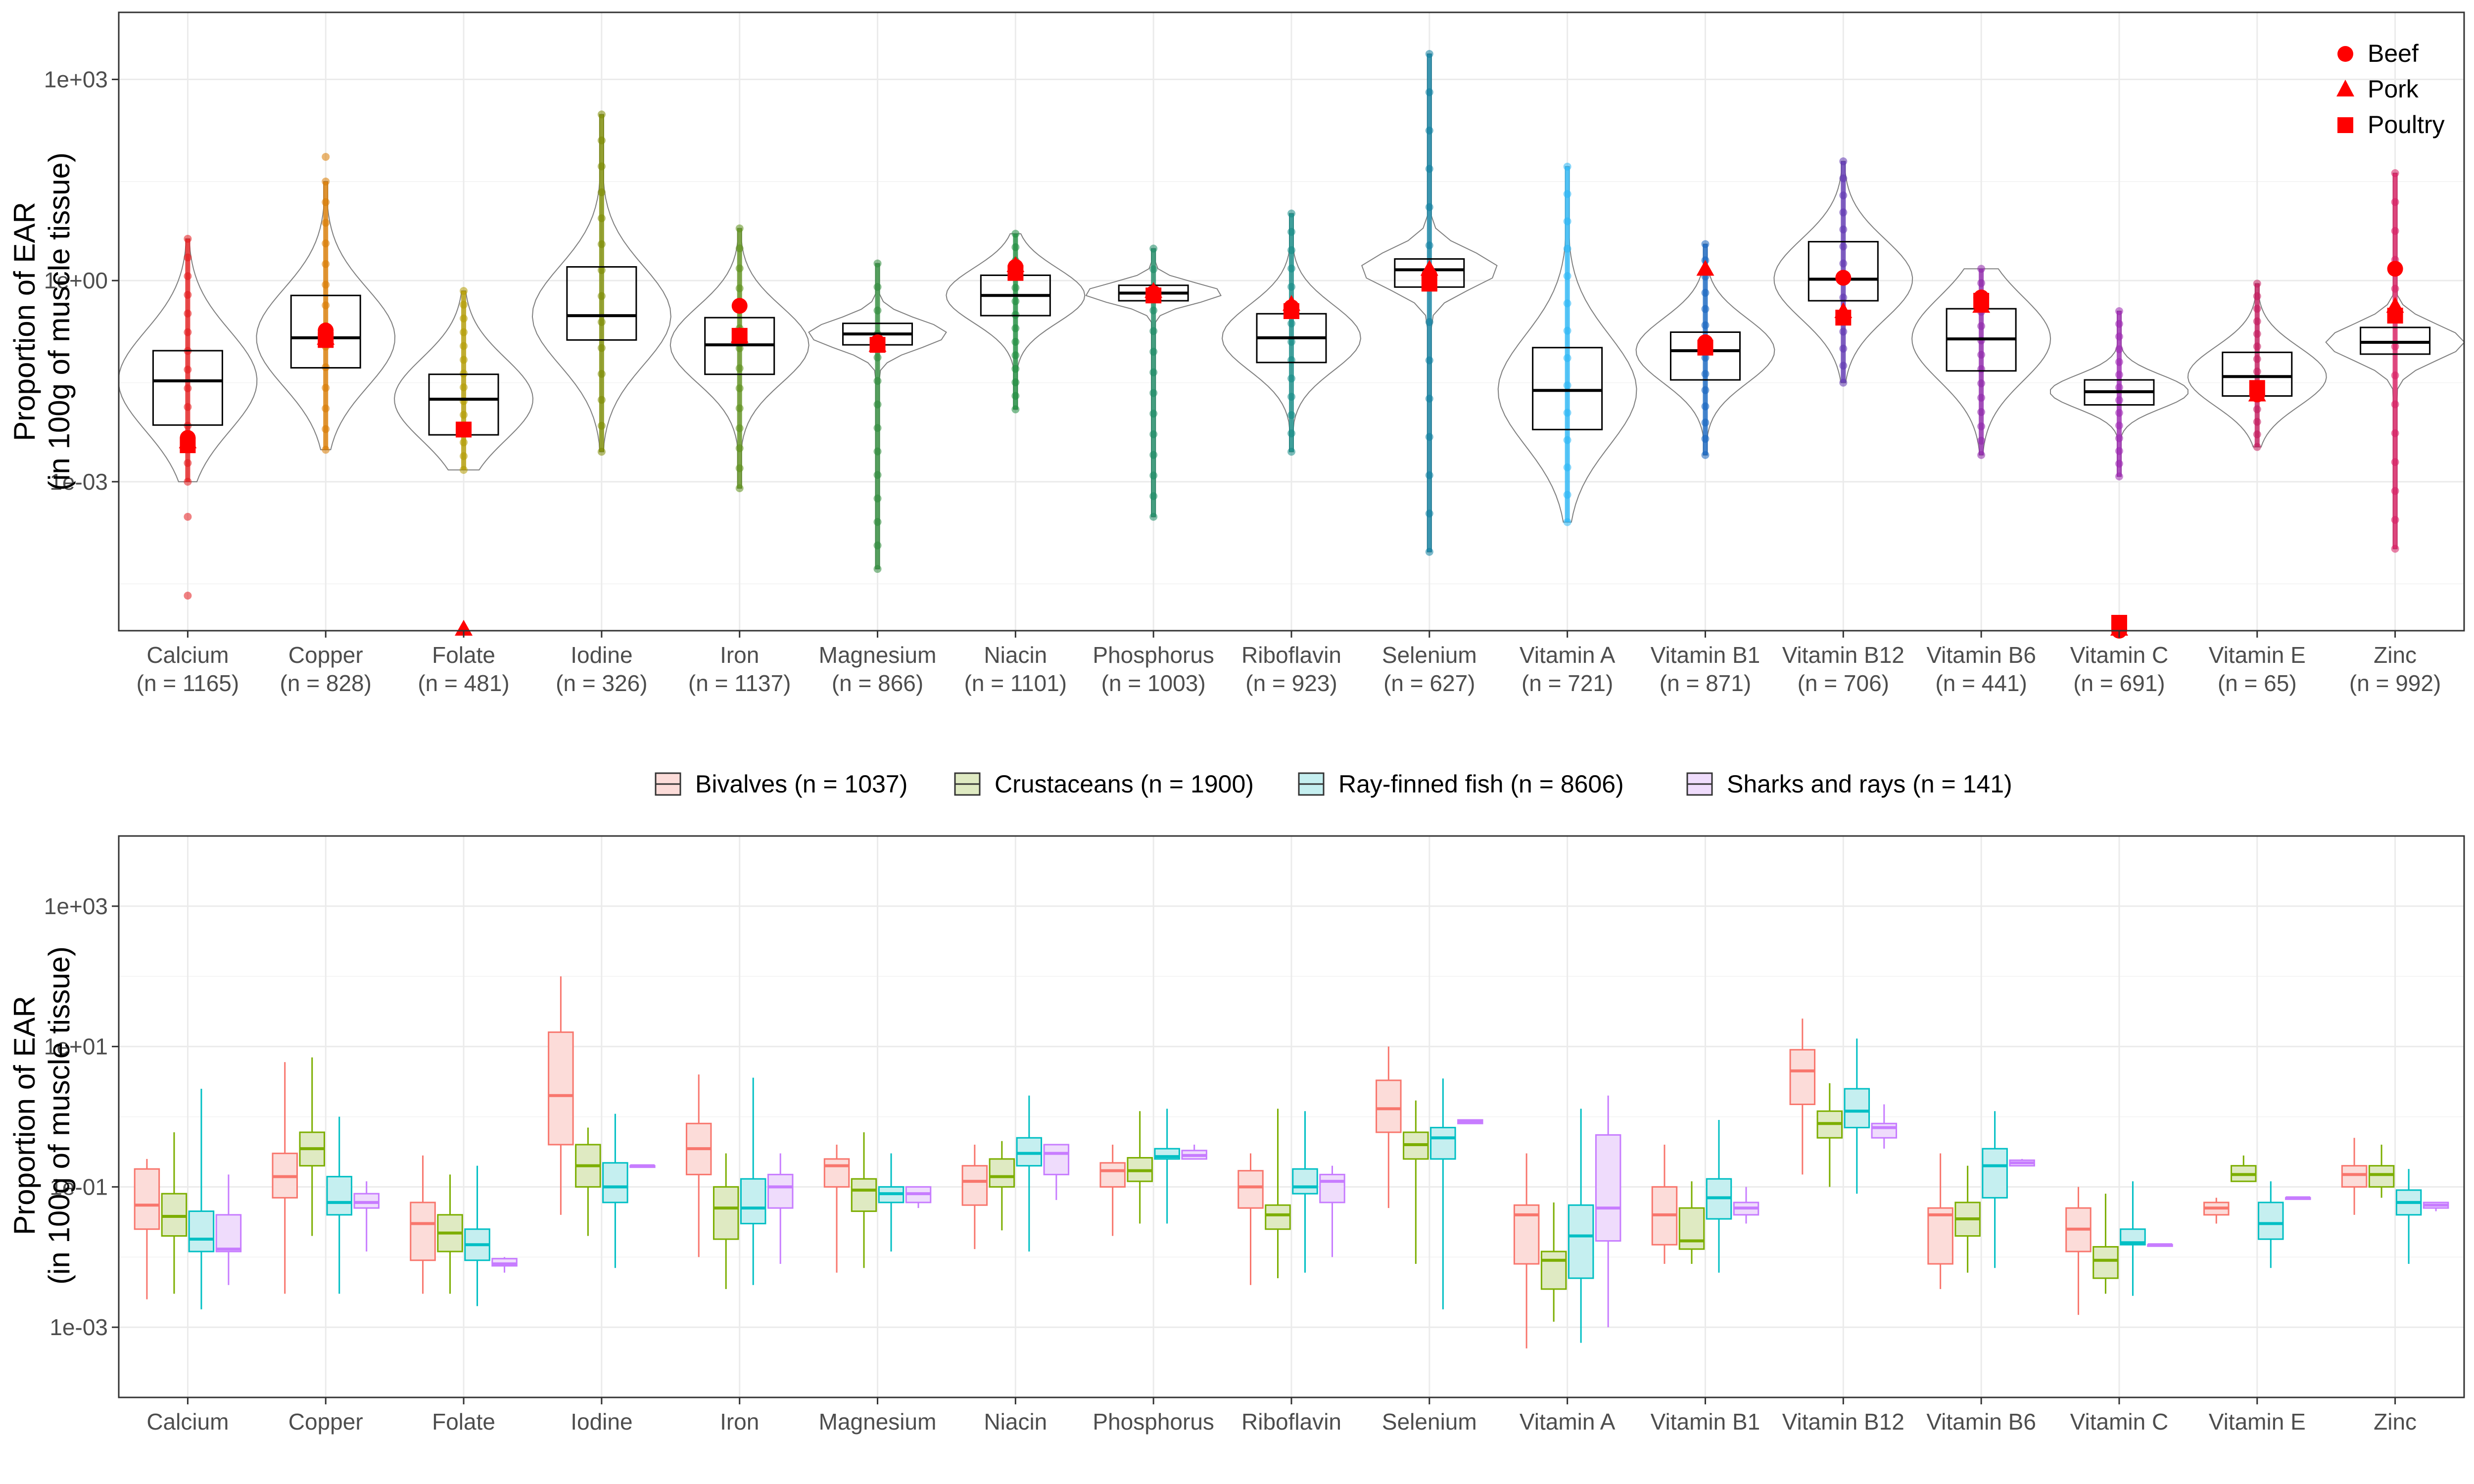 This screenshot has width=2474, height=1484. I want to click on top-x-tick-count: (n = 441), so click(1981, 683).